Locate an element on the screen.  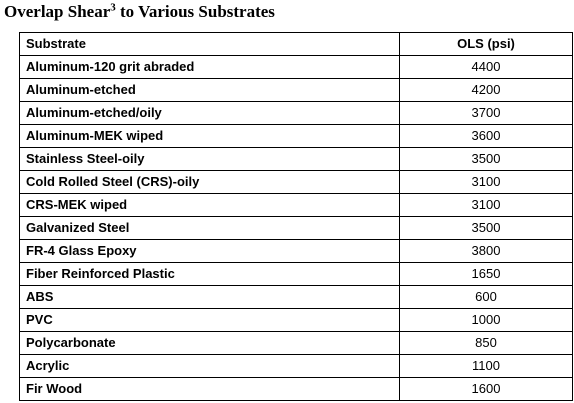
ols-cell: 1000 is located at coordinates (486, 320).